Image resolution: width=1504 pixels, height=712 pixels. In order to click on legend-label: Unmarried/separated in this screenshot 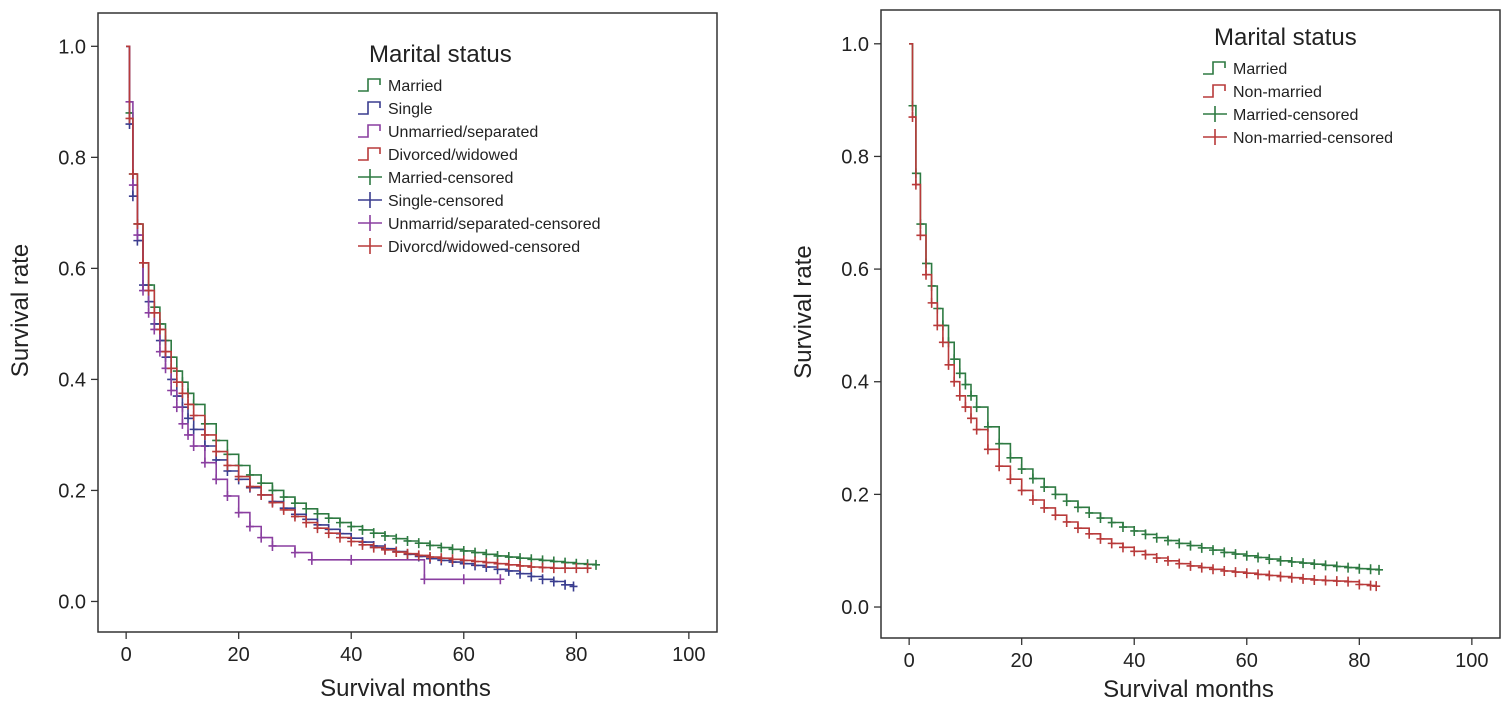, I will do `click(463, 132)`.